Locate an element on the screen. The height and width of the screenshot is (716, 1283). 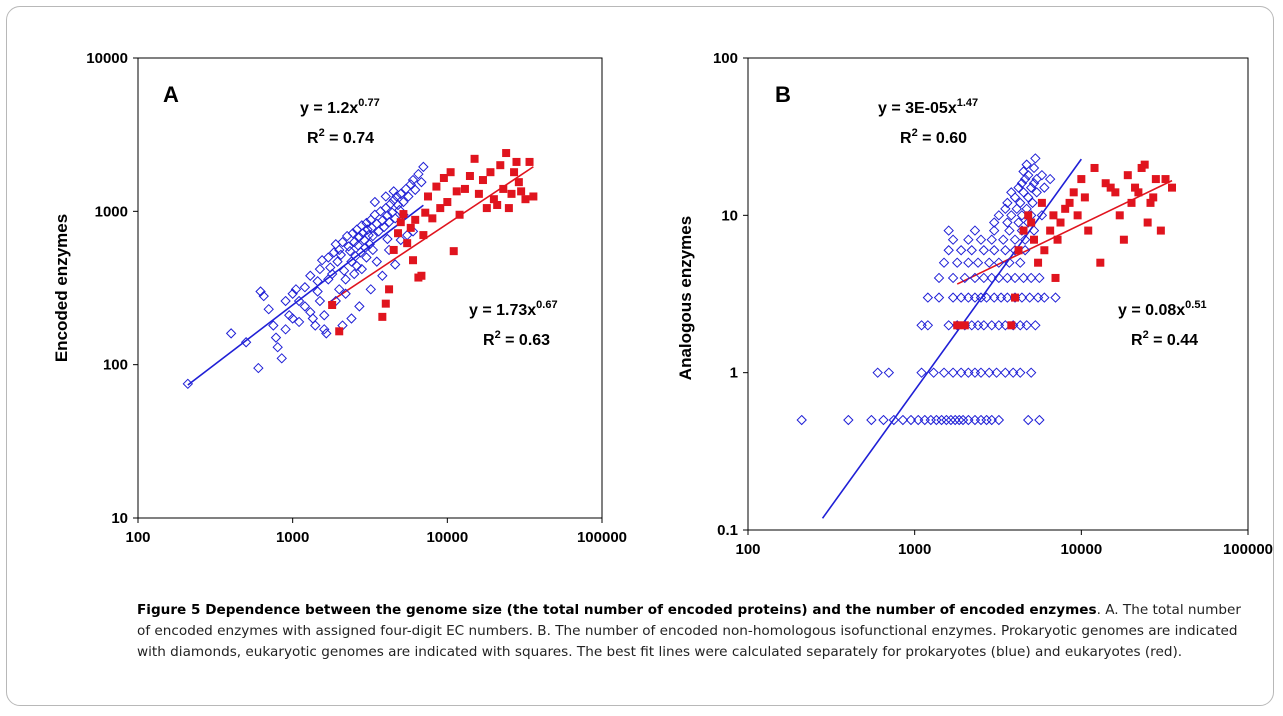
panel-a-letter: A is located at coordinates (171, 94).